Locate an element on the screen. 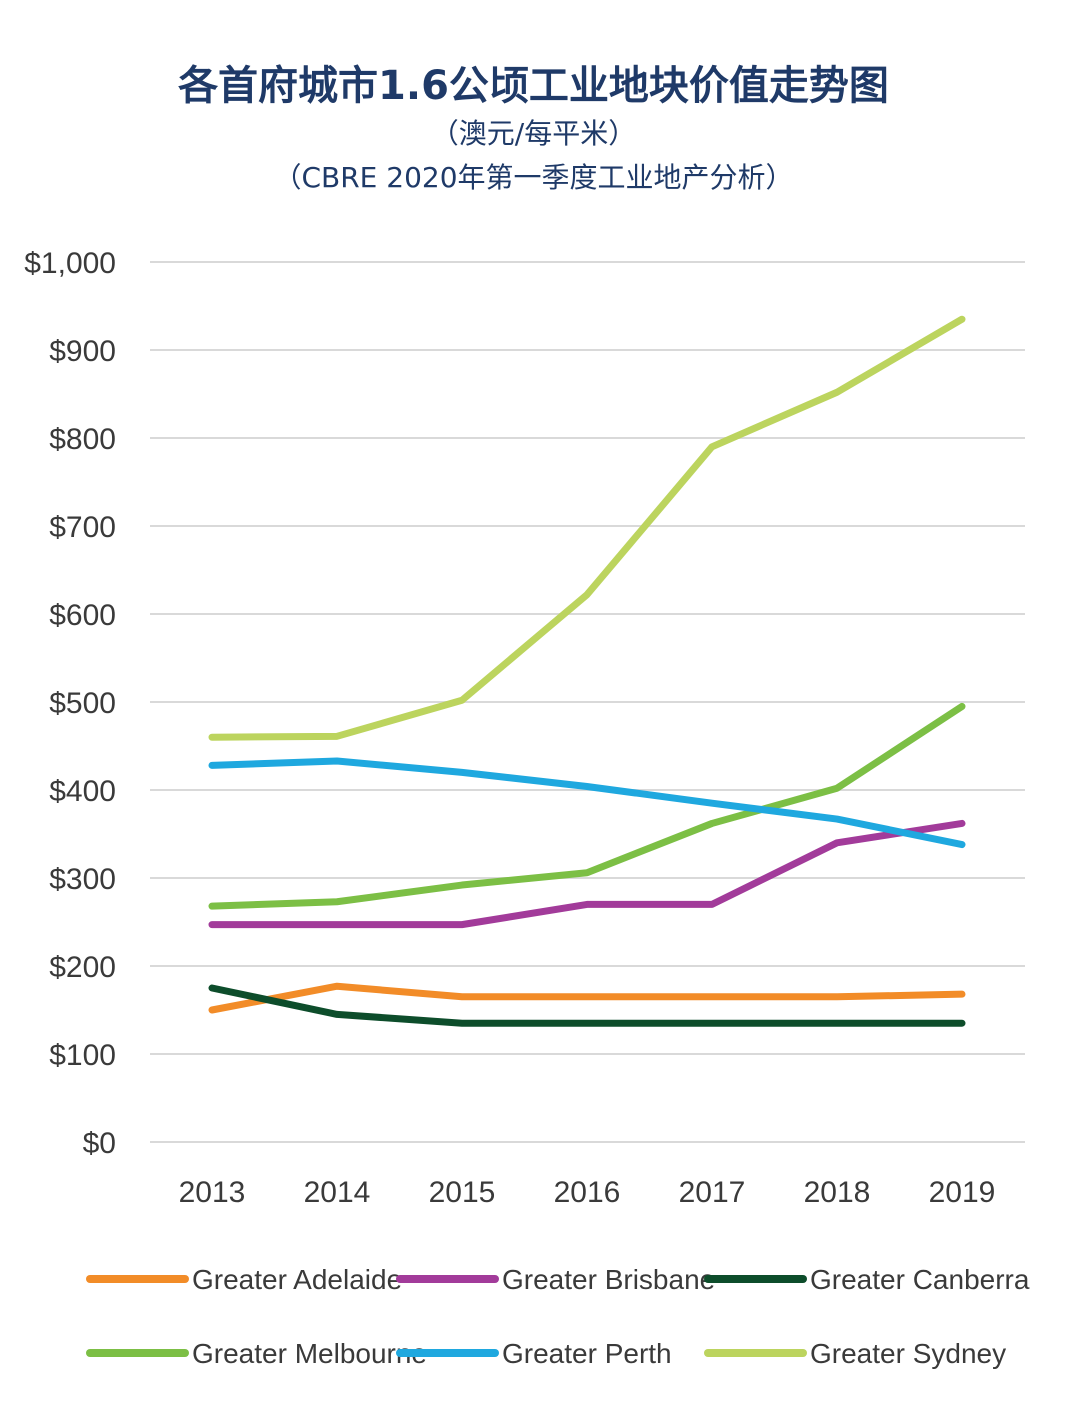  x-tick-label: 2013 is located at coordinates (212, 1192).